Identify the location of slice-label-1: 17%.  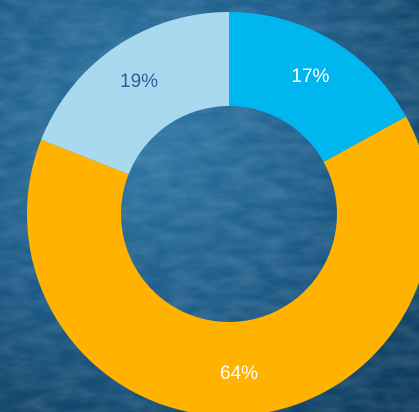
(310, 76).